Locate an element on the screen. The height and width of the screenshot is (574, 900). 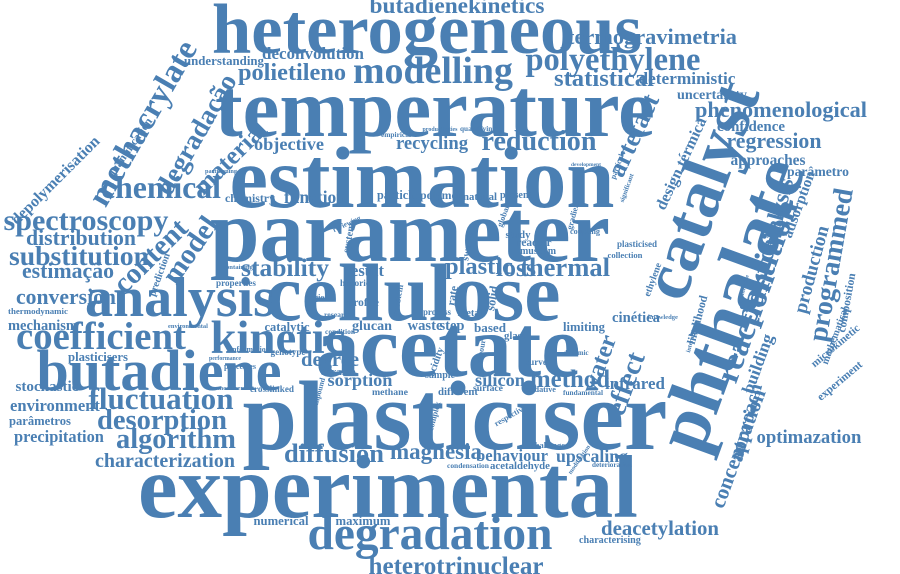
word-desorption: desorption is located at coordinates (162, 420).